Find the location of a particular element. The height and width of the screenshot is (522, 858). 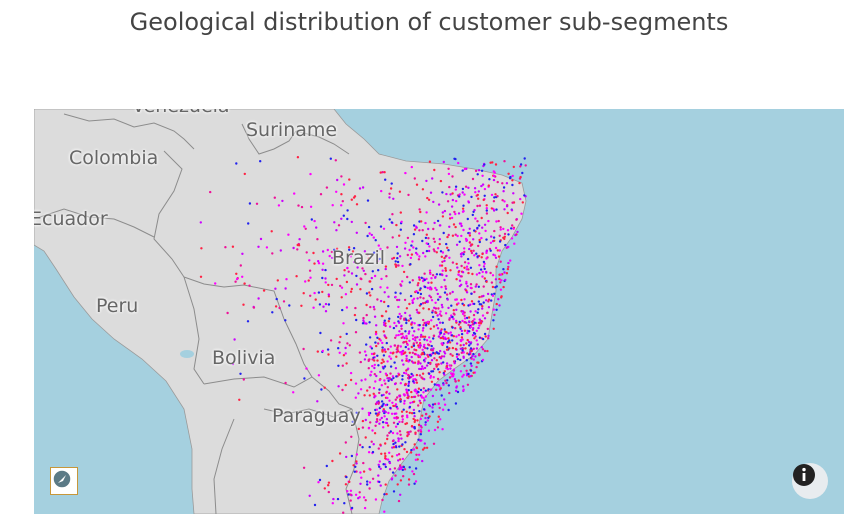

lake-titicaca is located at coordinates (187, 354).